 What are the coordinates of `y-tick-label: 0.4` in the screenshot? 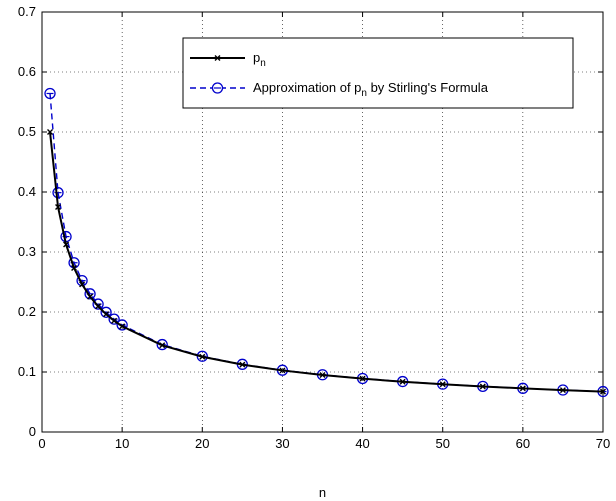 It's located at (27, 191).